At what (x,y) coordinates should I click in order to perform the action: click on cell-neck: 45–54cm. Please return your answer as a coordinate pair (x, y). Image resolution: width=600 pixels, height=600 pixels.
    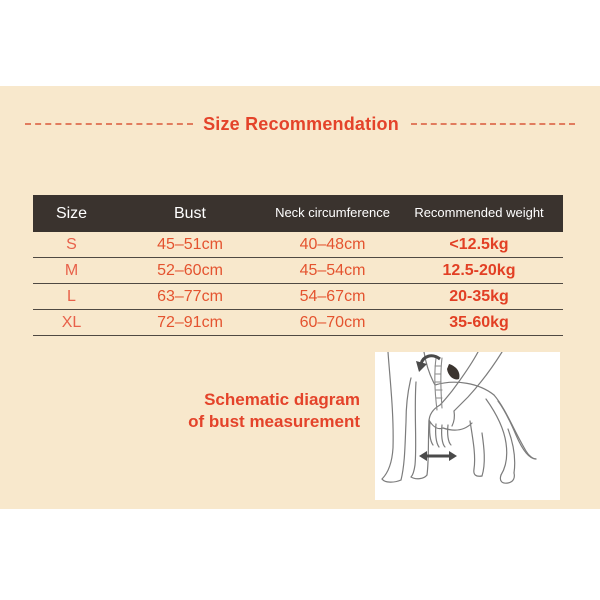
    Looking at the image, I should click on (332, 270).